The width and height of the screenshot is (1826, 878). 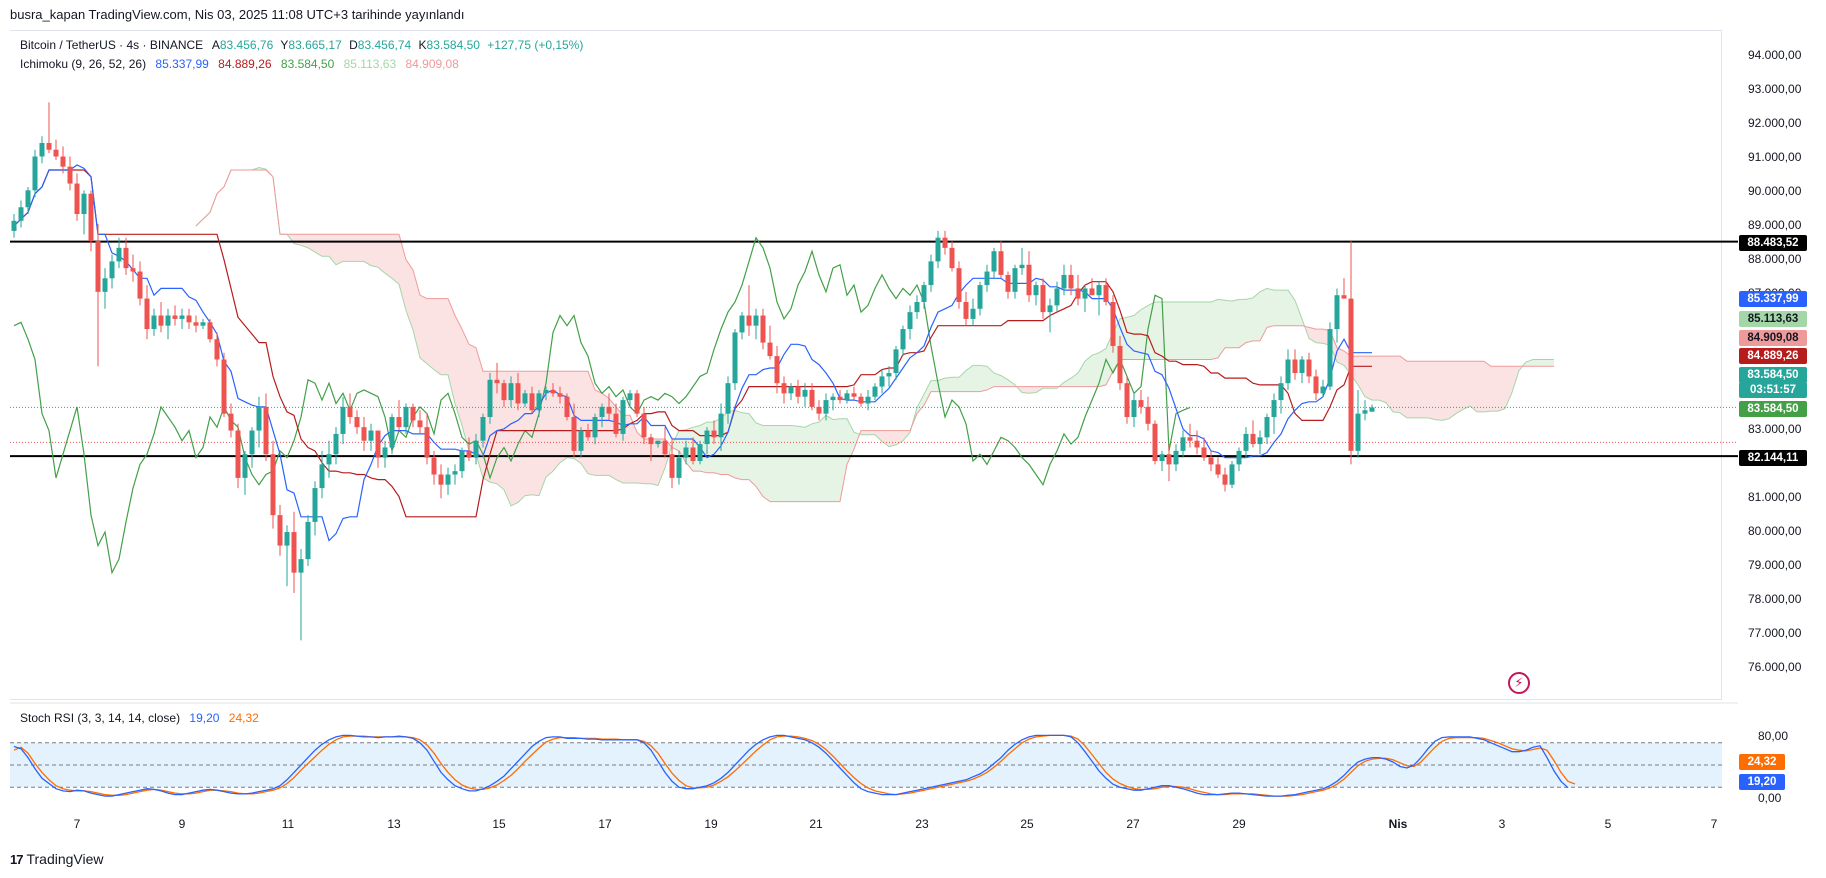 I want to click on time-axis-label: 15, so click(x=499, y=824).